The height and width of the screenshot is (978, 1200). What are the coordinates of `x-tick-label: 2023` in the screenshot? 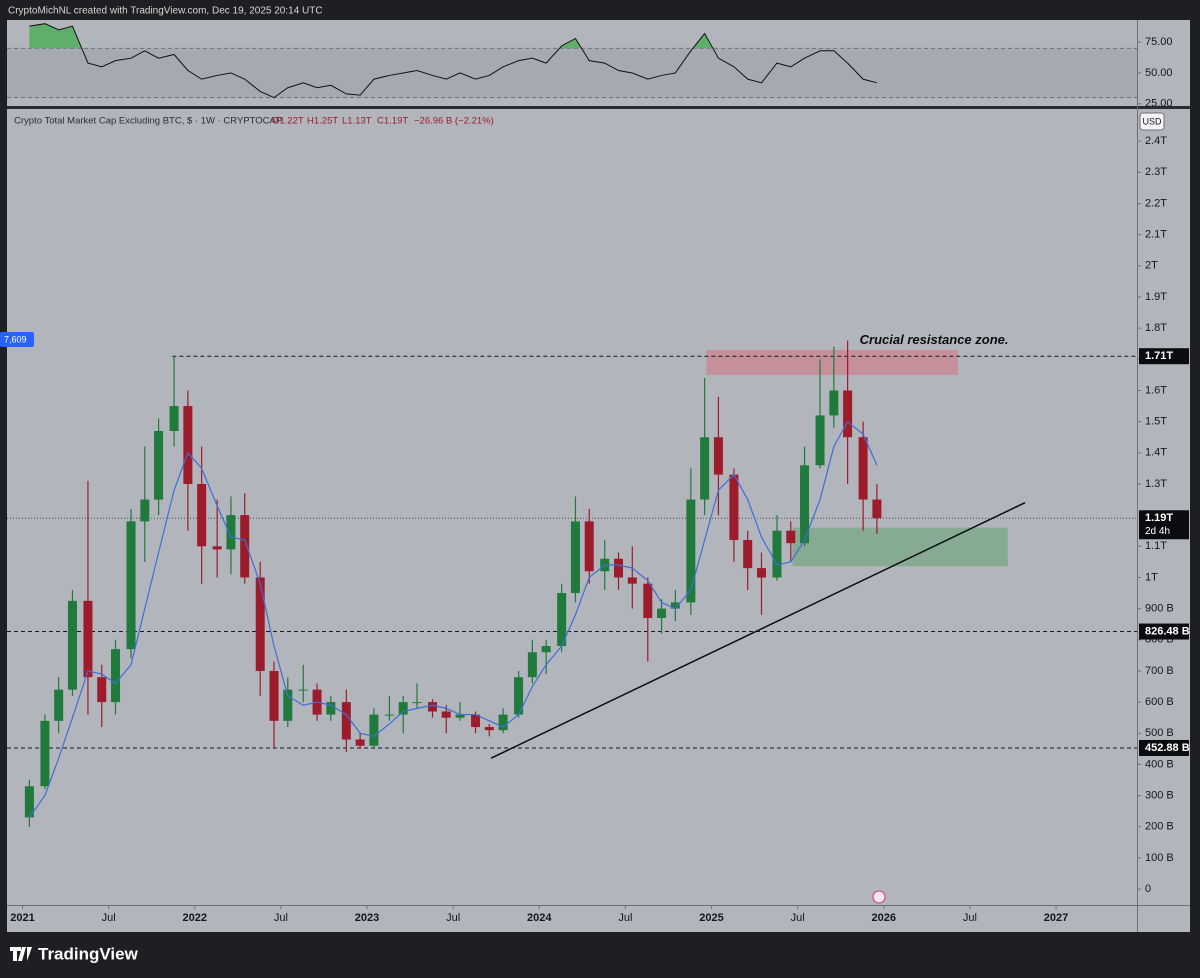 It's located at (367, 918).